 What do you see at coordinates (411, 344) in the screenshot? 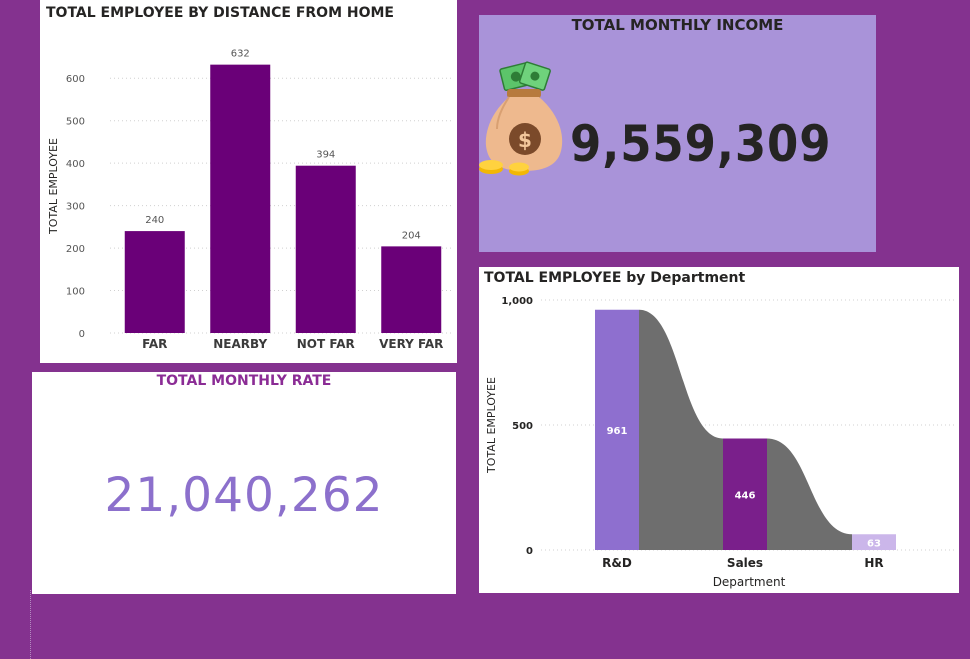
I see `x-tick-label: VERY FAR` at bounding box center [411, 344].